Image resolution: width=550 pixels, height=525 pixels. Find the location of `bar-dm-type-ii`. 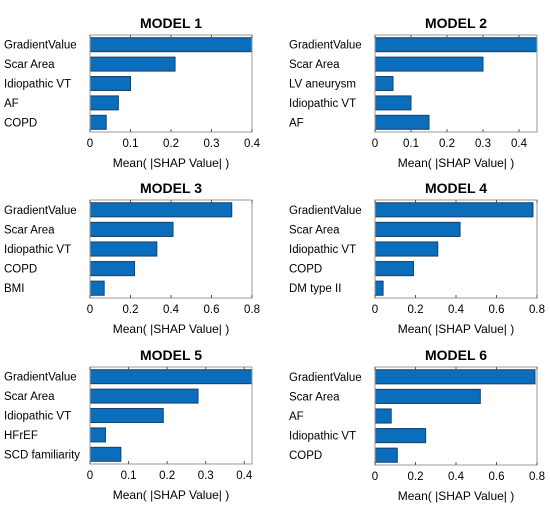

bar-dm-type-ii is located at coordinates (379, 288).